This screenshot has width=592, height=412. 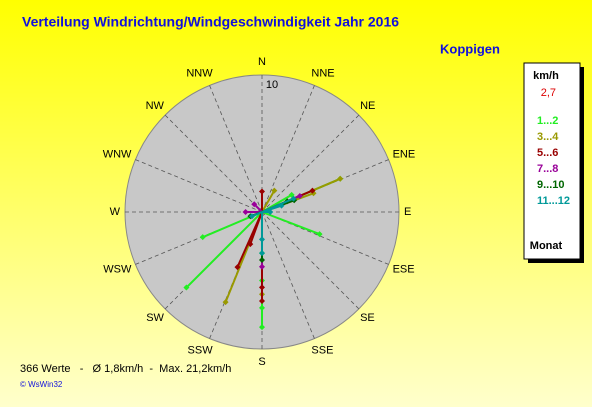 What do you see at coordinates (117, 269) in the screenshot?
I see `direction-label: WSW` at bounding box center [117, 269].